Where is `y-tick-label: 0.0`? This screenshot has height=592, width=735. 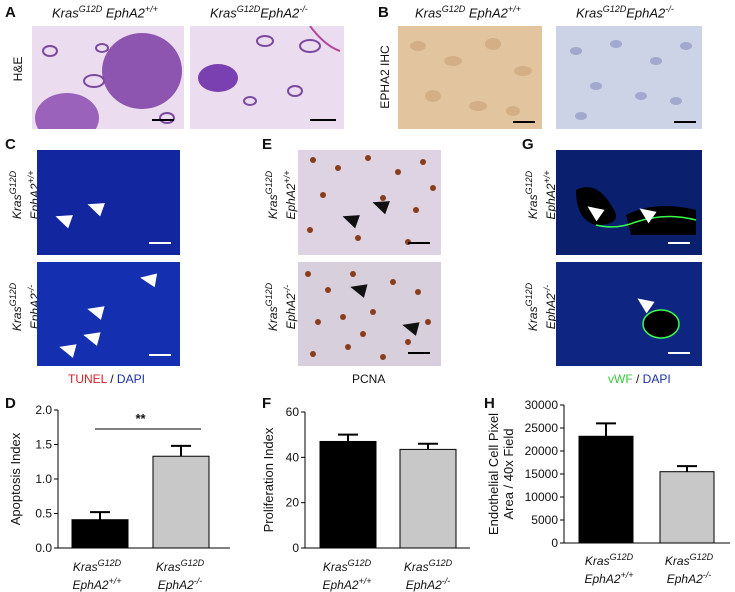 y-tick-label: 0.0 is located at coordinates (43, 548).